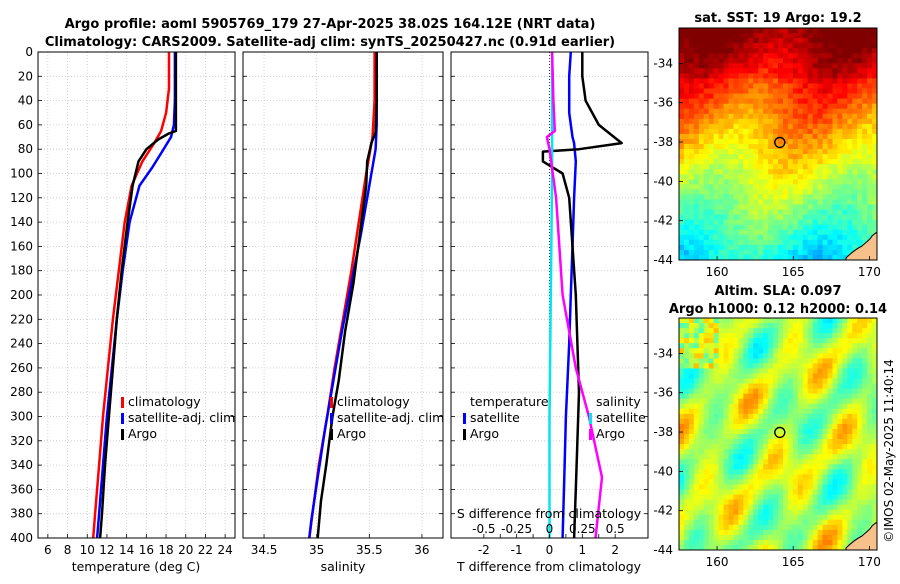 Image resolution: width=900 pixels, height=584 pixels. What do you see at coordinates (164, 401) in the screenshot?
I see `legend-climatology: climatology` at bounding box center [164, 401].